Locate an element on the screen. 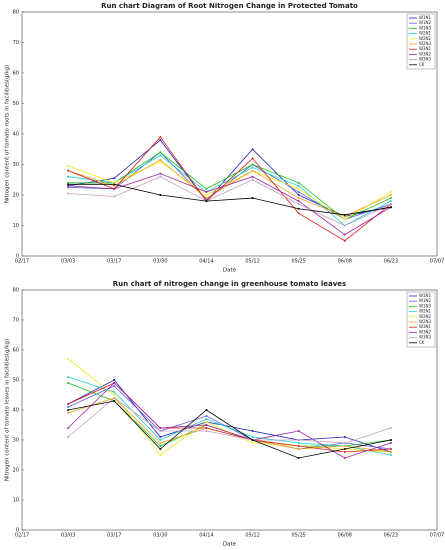 This screenshot has height=550, width=445. y-tick-label: 70 is located at coordinates (16, 321).